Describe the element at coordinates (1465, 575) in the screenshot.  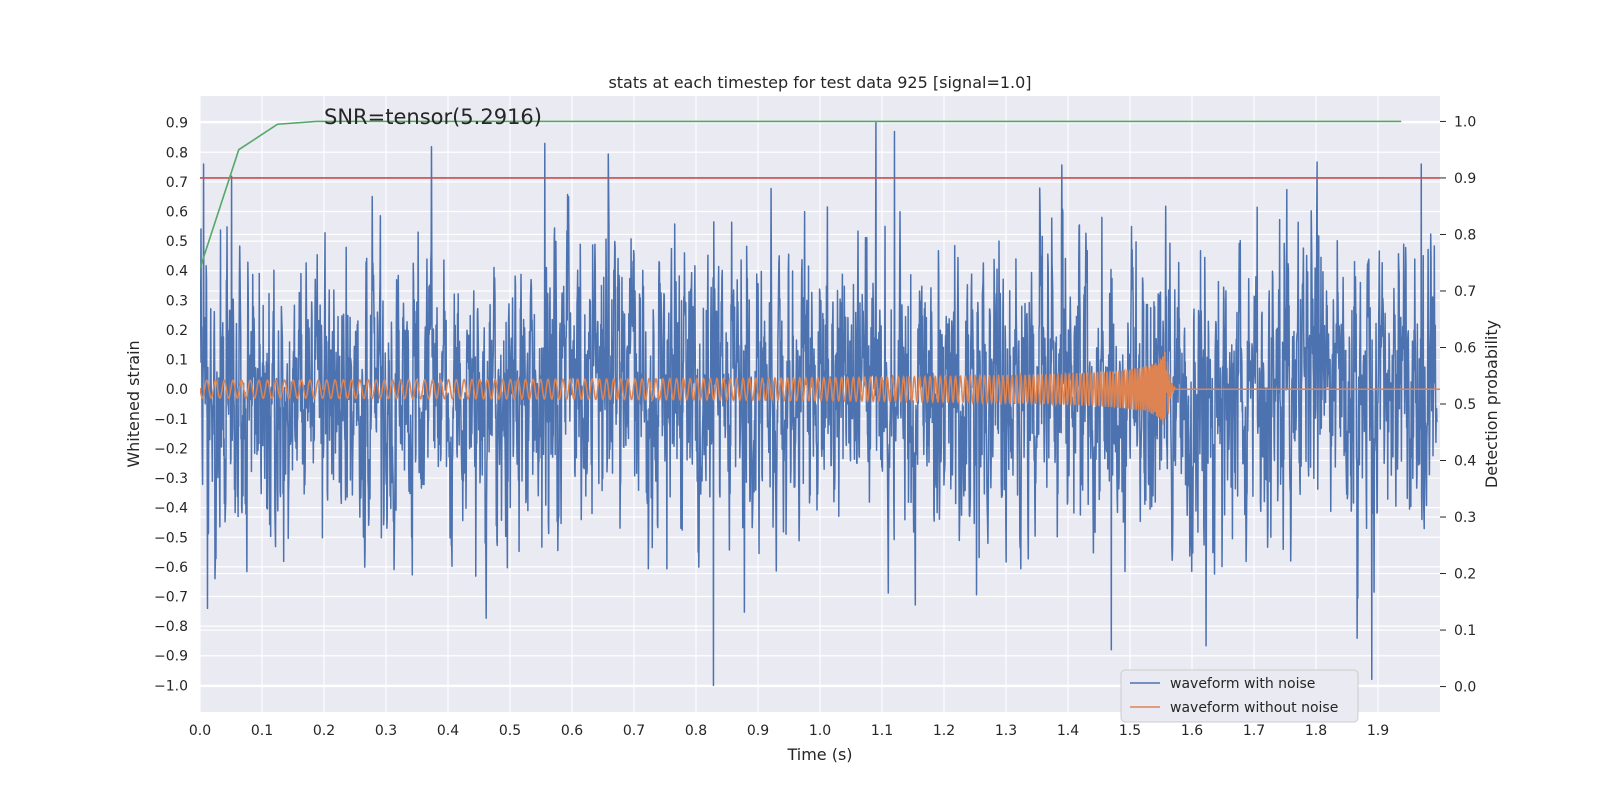
I see `y-right-tick-label: 0.2` at that location.